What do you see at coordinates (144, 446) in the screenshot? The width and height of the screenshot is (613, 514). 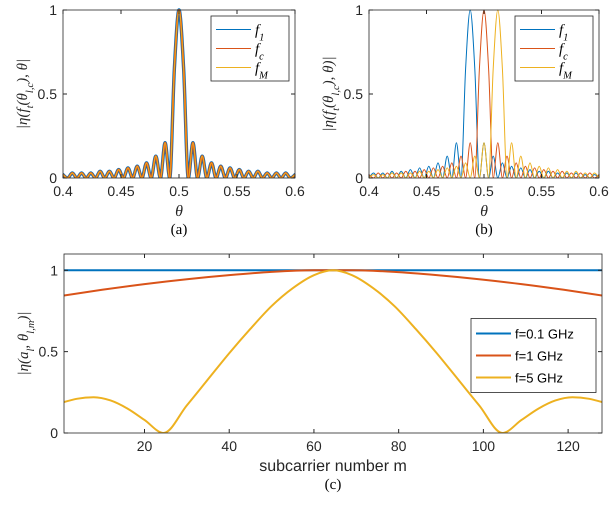 I see `x-tick-label: 20` at bounding box center [144, 446].